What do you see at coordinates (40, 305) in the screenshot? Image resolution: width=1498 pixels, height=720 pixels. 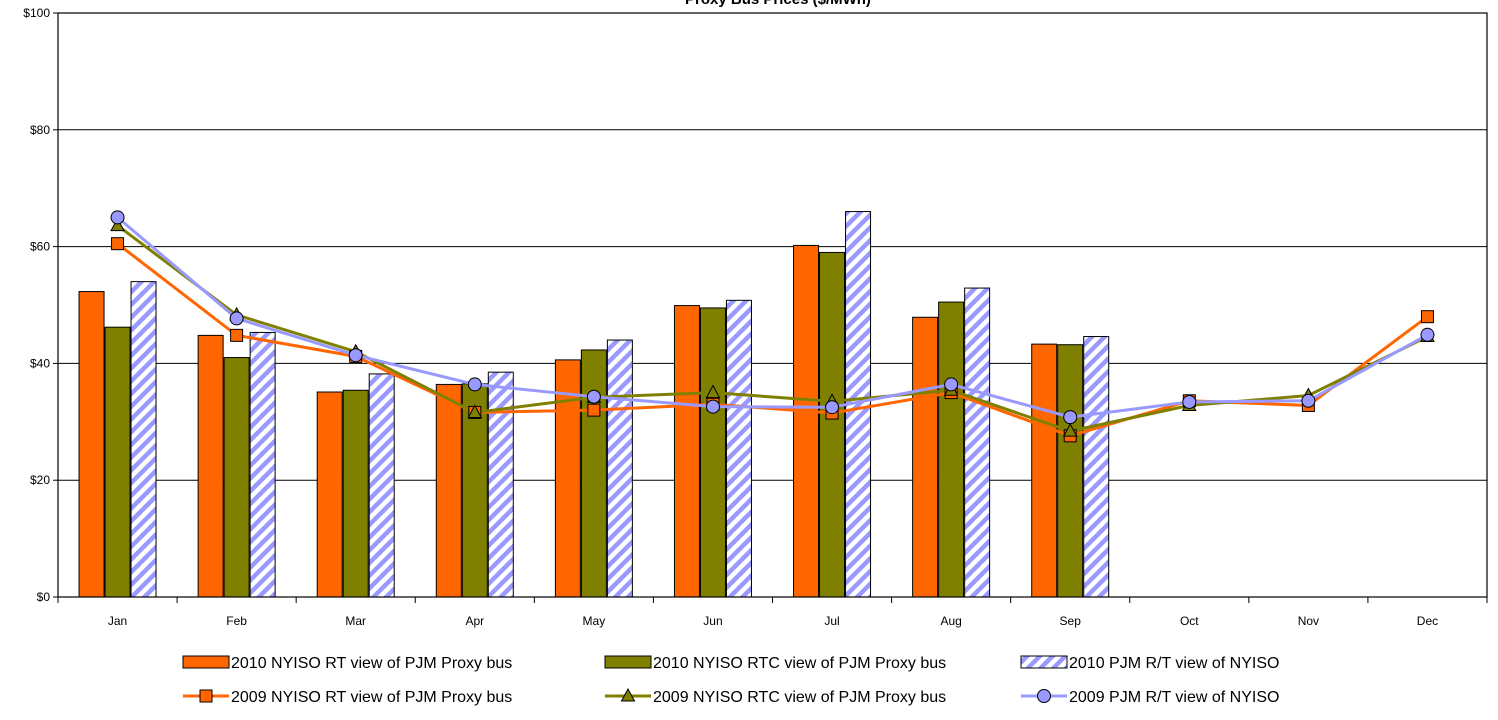 I see `y-axis-ticks: $0 $20 $40 $60 $80 $100` at bounding box center [40, 305].